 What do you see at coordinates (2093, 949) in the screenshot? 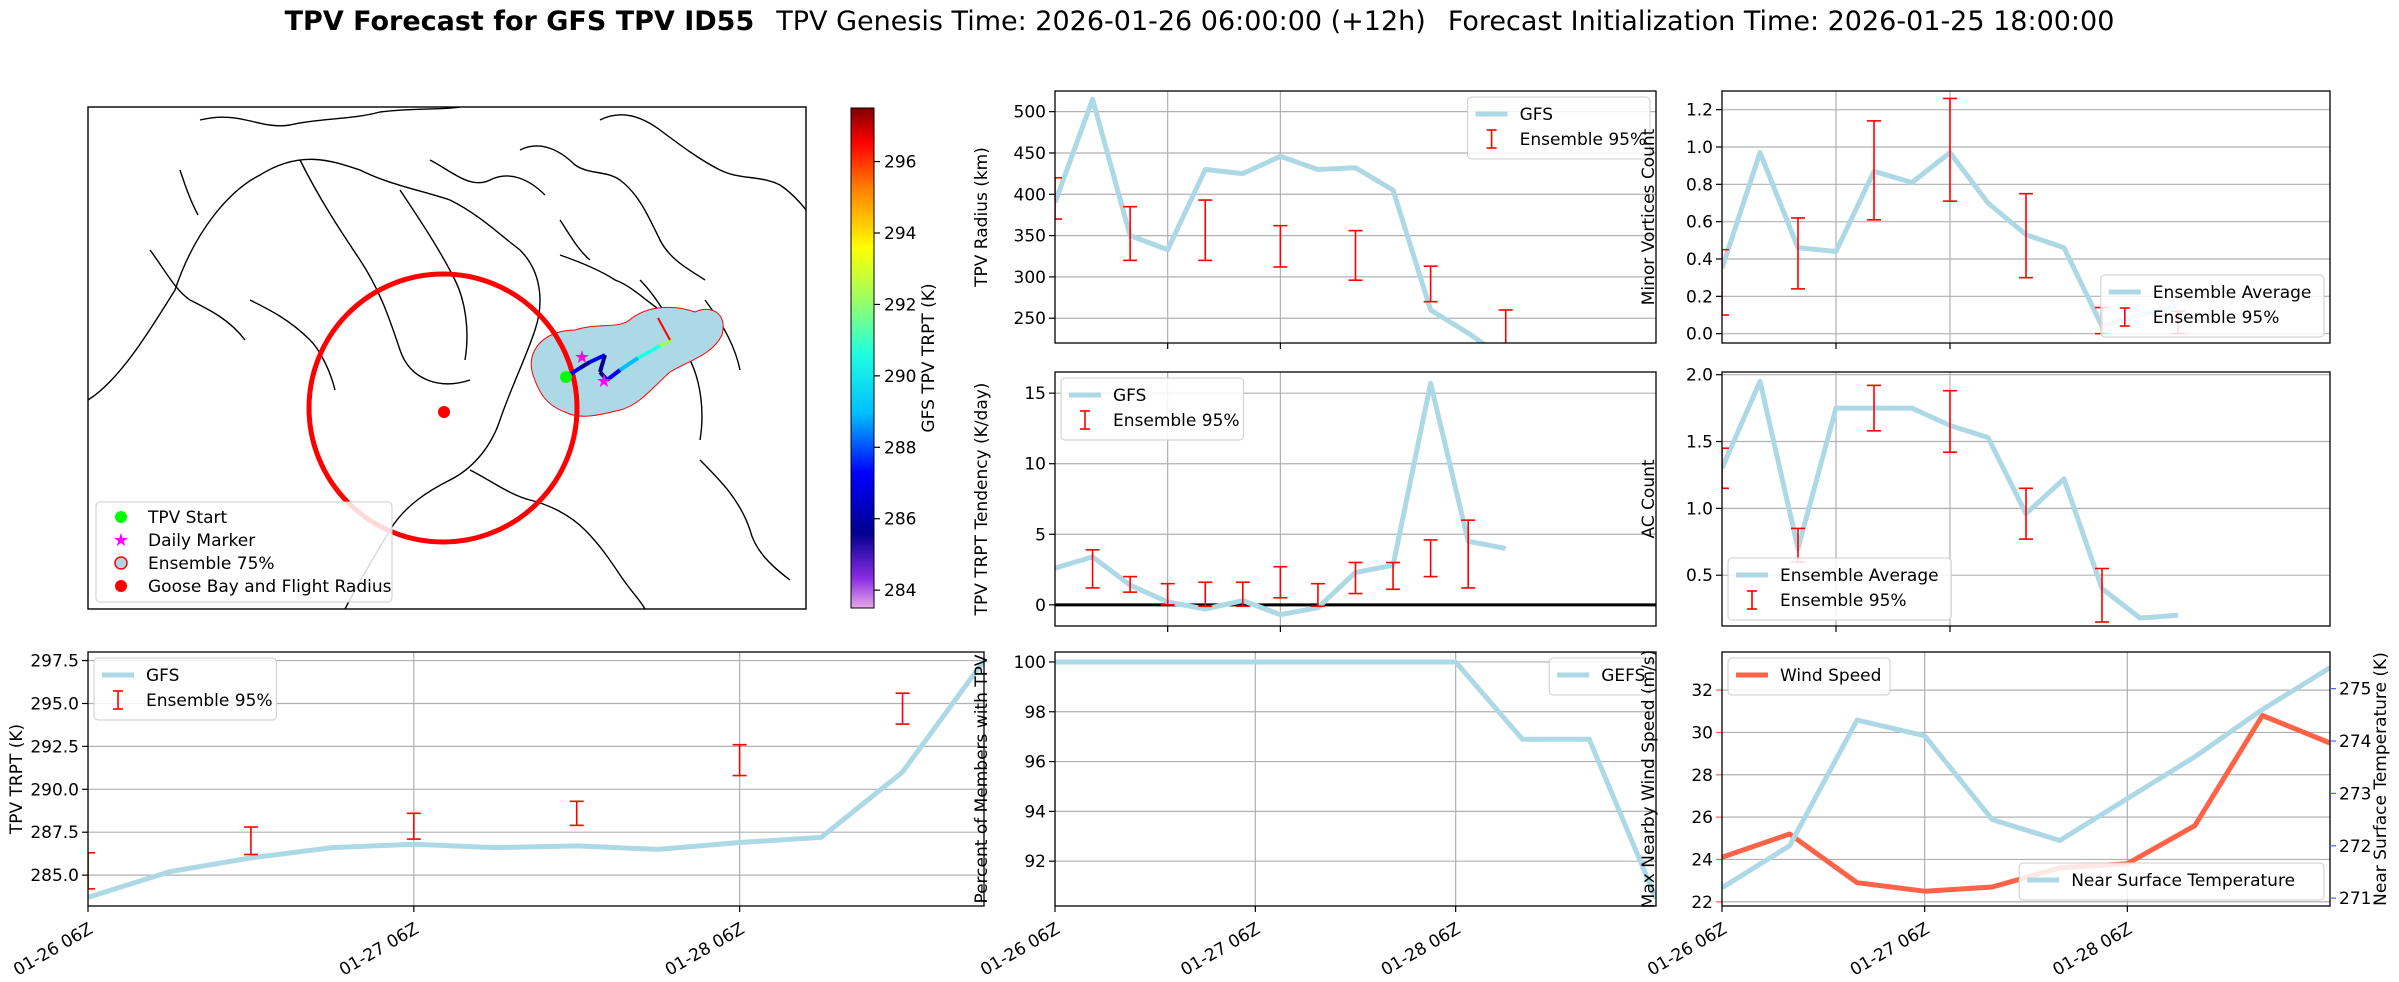
I see `xtick-label-wind_temp: 01-28 06Z` at bounding box center [2093, 949].